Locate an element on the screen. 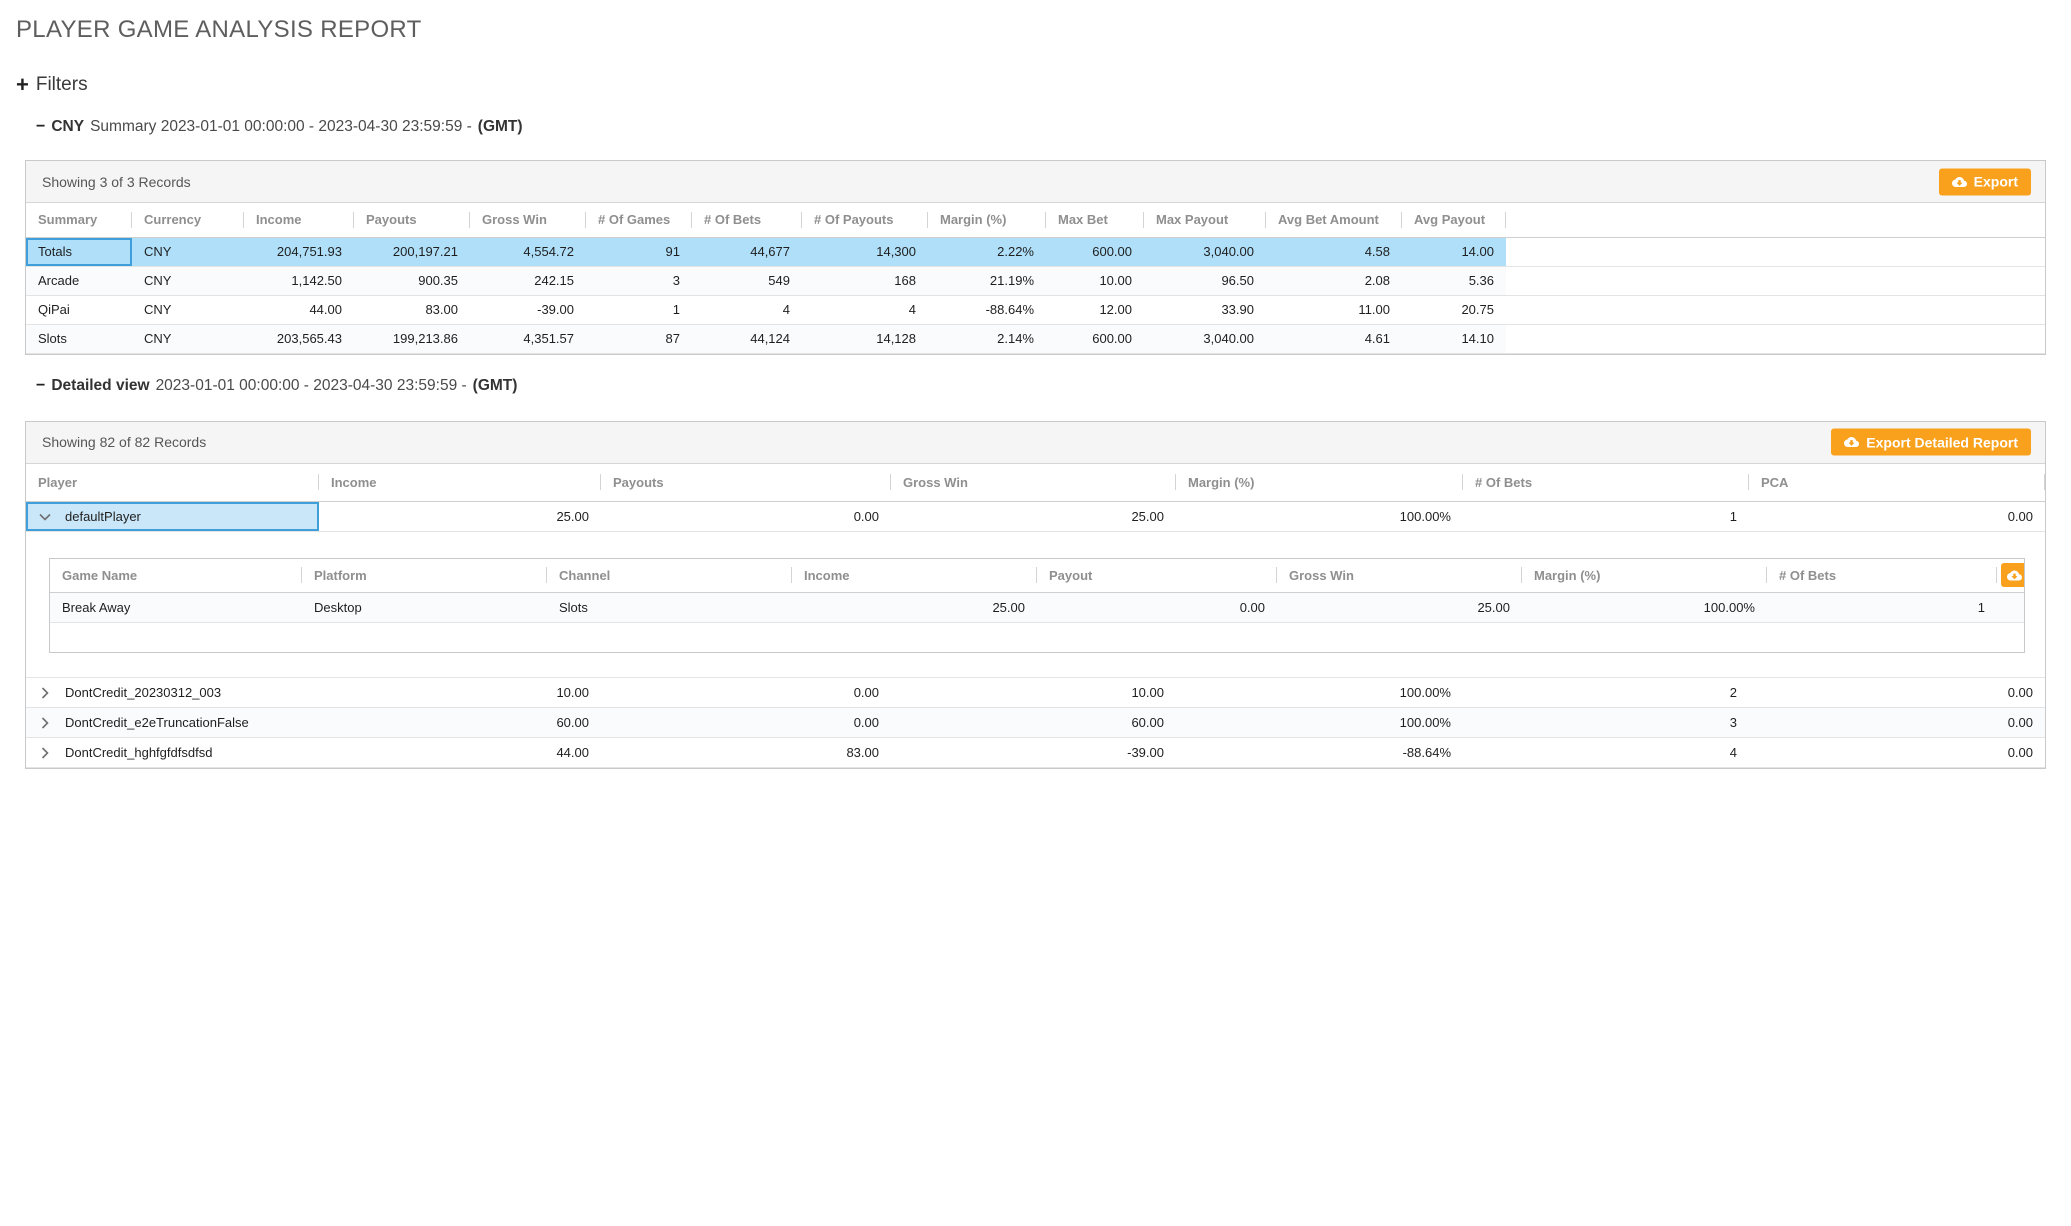 The width and height of the screenshot is (2071, 1226). column-header: Avg Bet Amount is located at coordinates (1334, 220).